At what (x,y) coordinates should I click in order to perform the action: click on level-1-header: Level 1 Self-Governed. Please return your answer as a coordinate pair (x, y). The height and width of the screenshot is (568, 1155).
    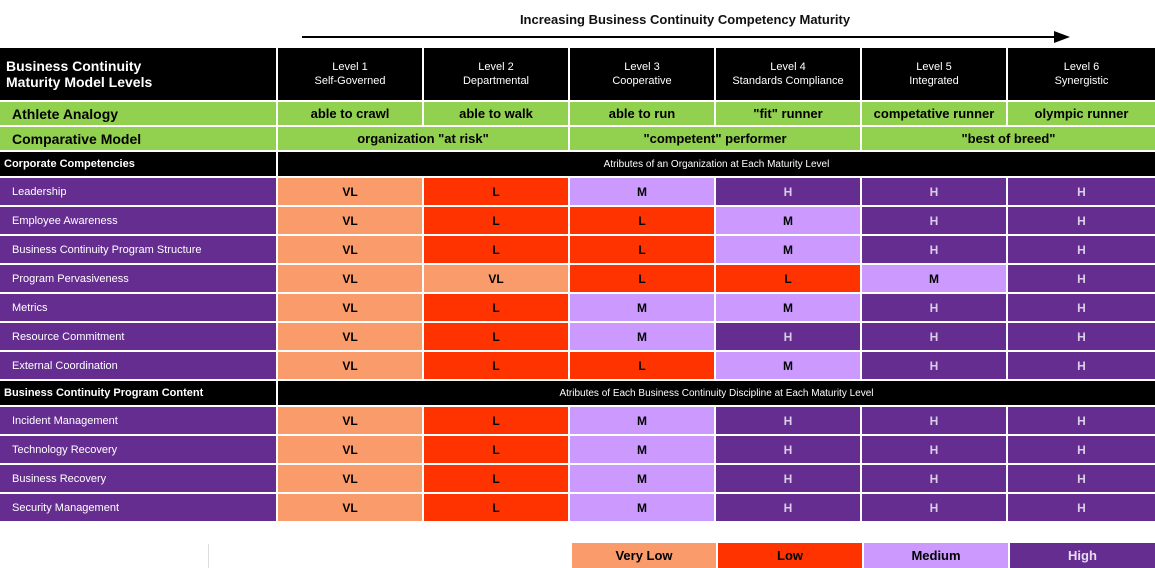
    Looking at the image, I should click on (351, 75).